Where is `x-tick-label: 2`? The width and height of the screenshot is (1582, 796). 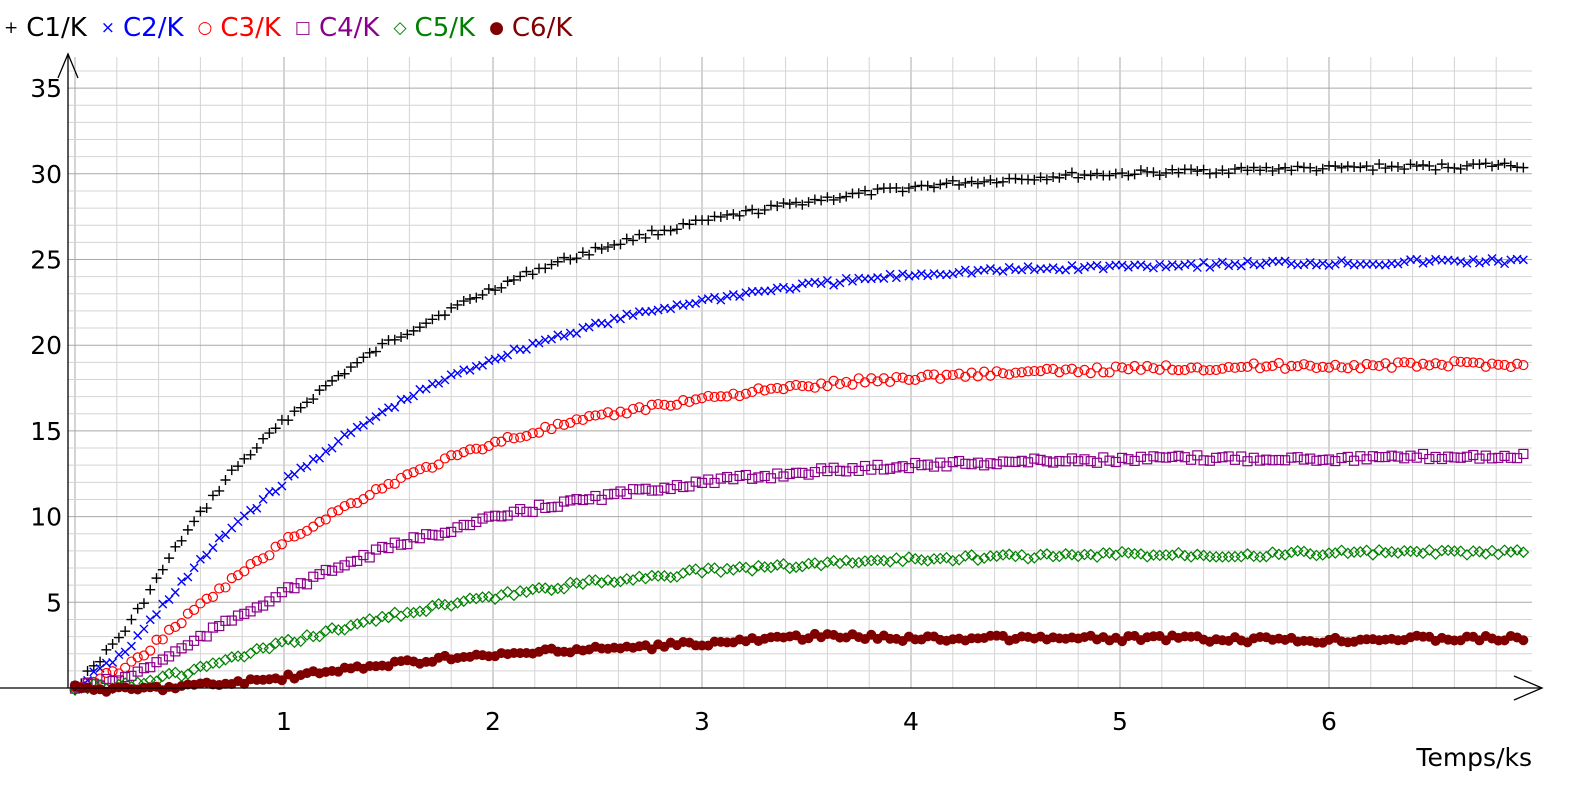
x-tick-label: 2 is located at coordinates (493, 721).